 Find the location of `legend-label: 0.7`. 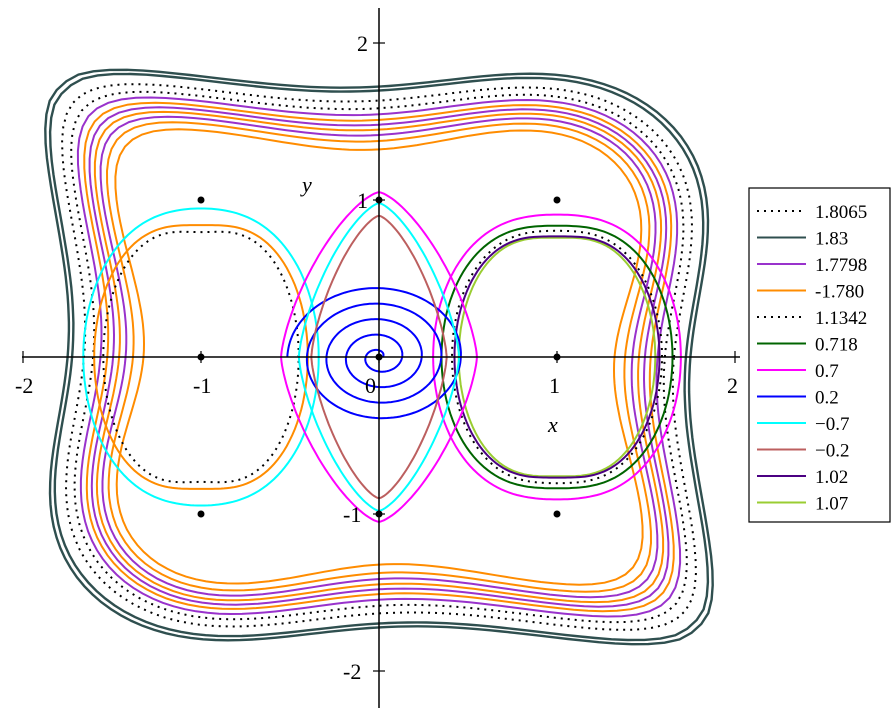

legend-label: 0.7 is located at coordinates (827, 371).